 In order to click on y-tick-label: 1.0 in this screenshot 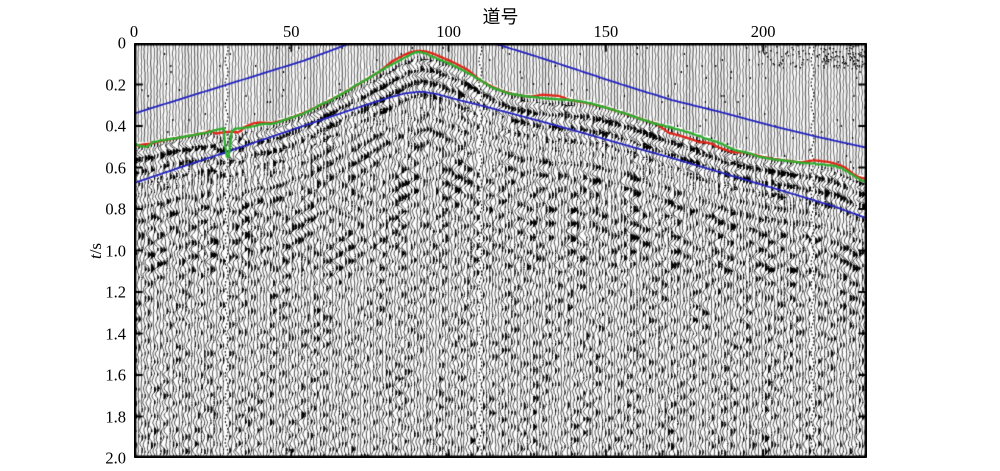, I will do `click(115, 250)`.